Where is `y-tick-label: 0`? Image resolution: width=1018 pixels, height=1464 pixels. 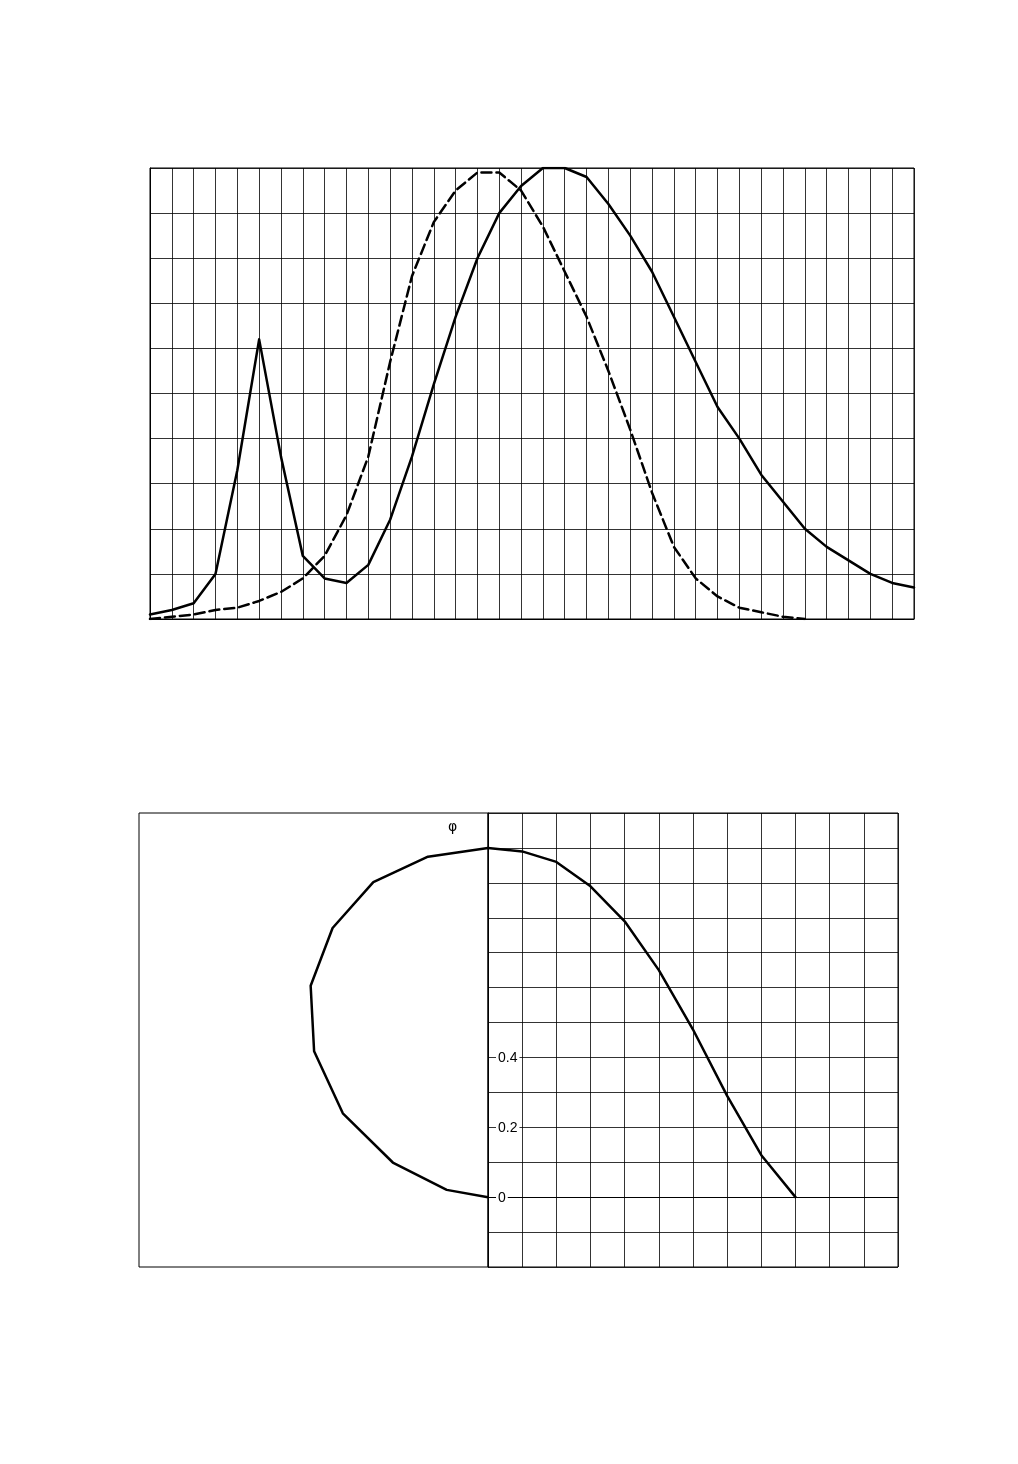
y-tick-label: 0 is located at coordinates (502, 1197).